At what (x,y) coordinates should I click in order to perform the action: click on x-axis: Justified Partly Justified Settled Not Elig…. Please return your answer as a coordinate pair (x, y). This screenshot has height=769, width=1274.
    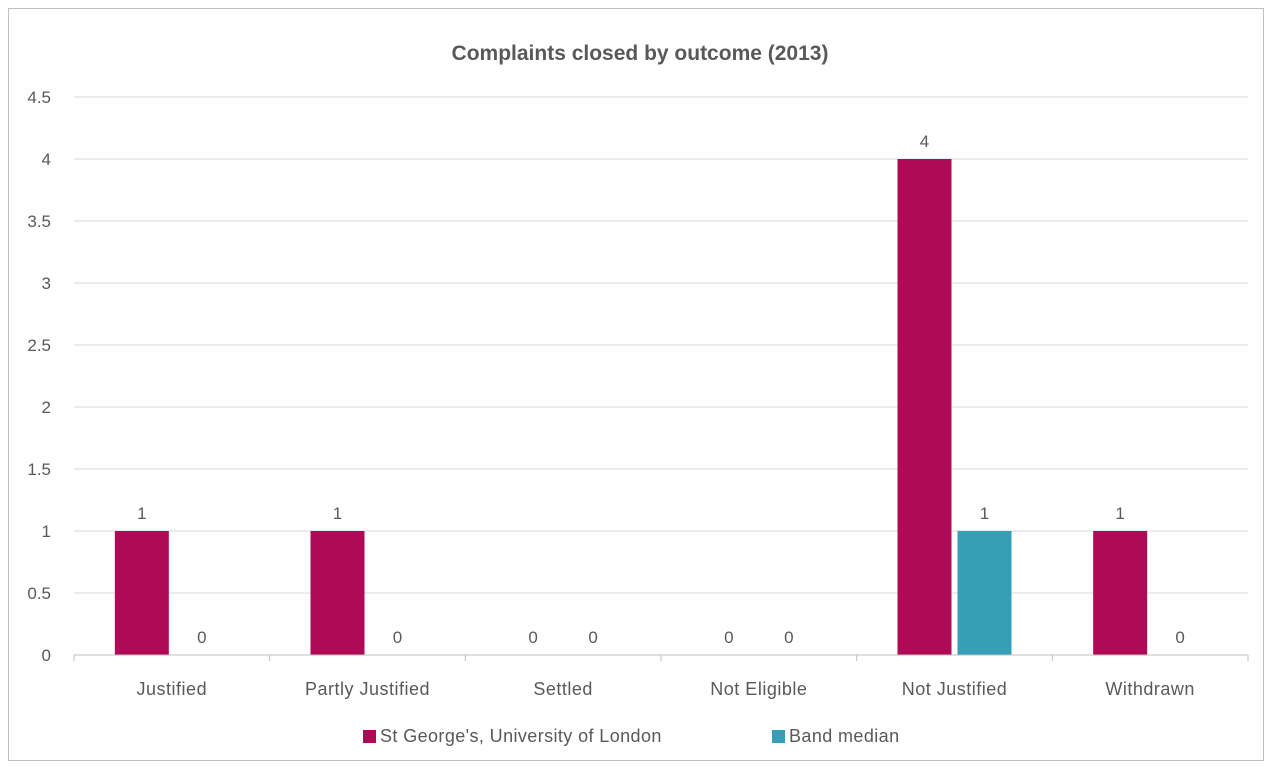
    Looking at the image, I should click on (661, 676).